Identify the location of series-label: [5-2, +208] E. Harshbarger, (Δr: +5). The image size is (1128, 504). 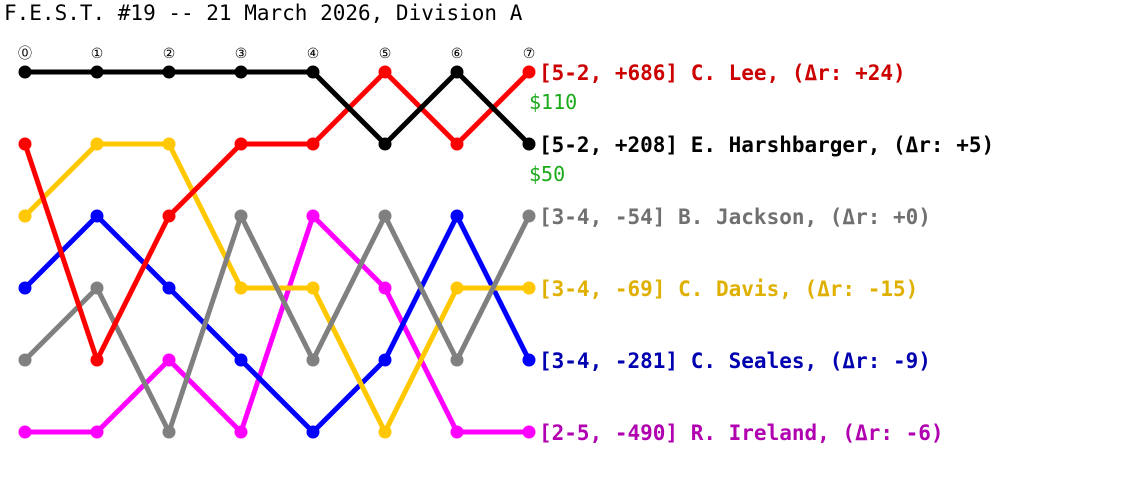
(766, 145).